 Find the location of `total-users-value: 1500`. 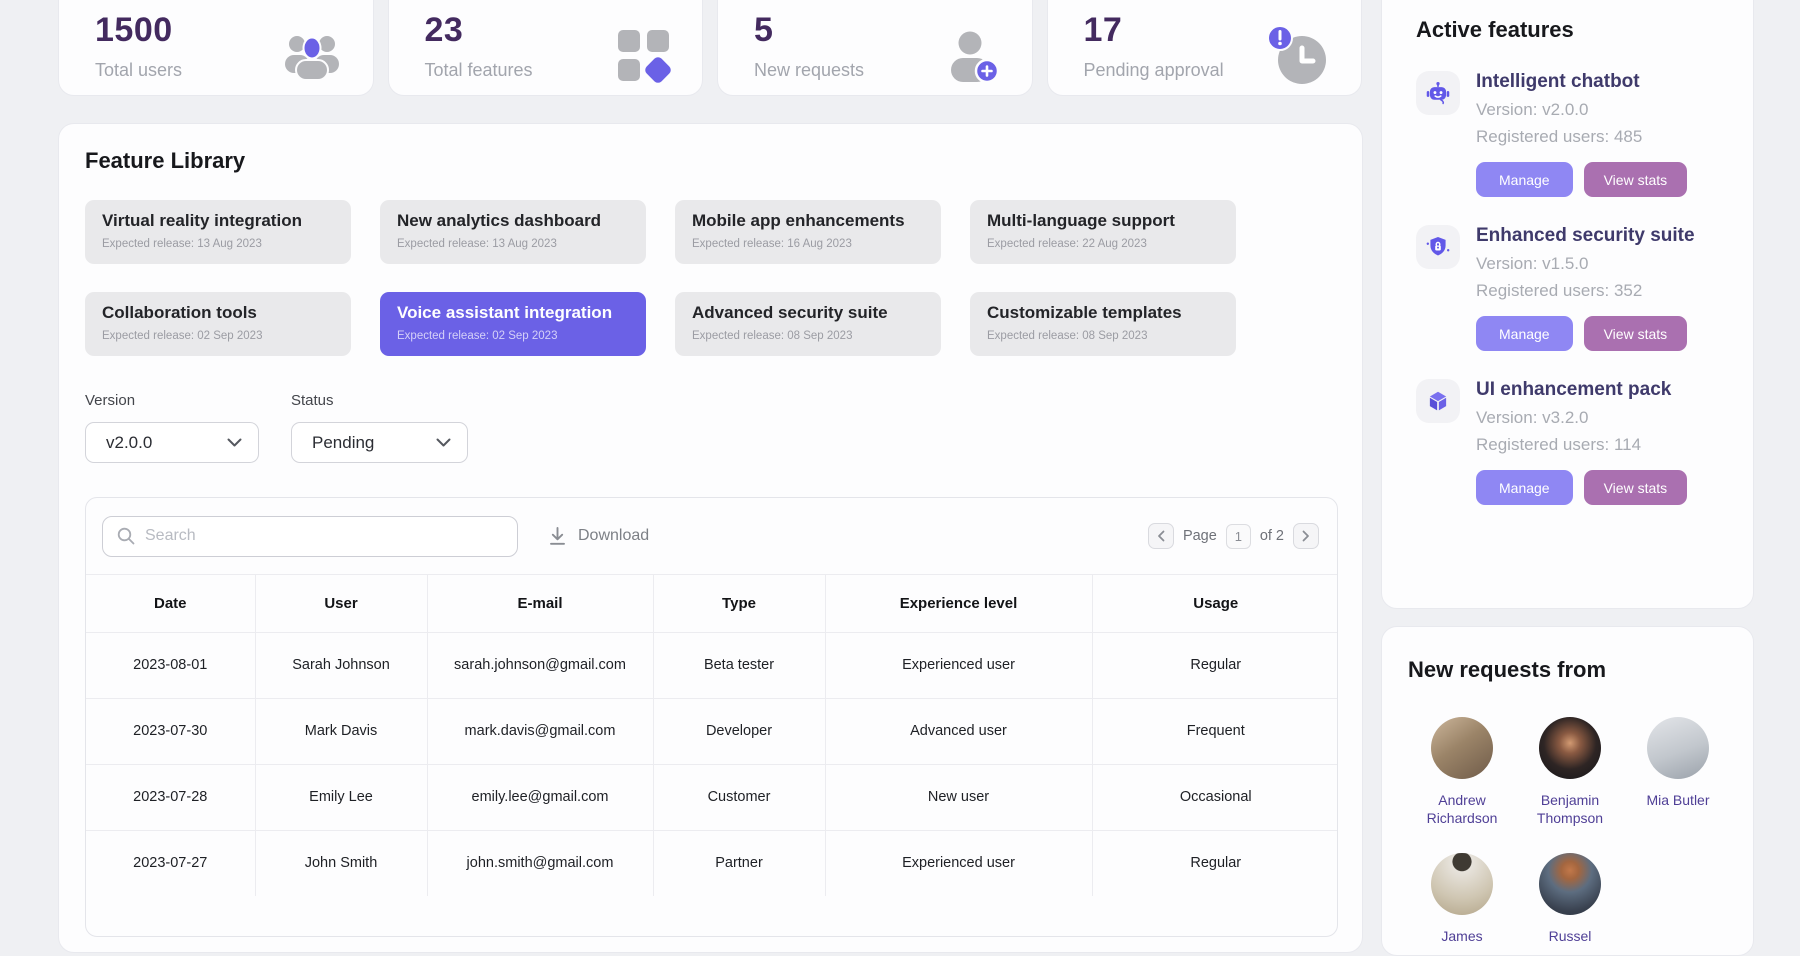

total-users-value: 1500 is located at coordinates (134, 30).